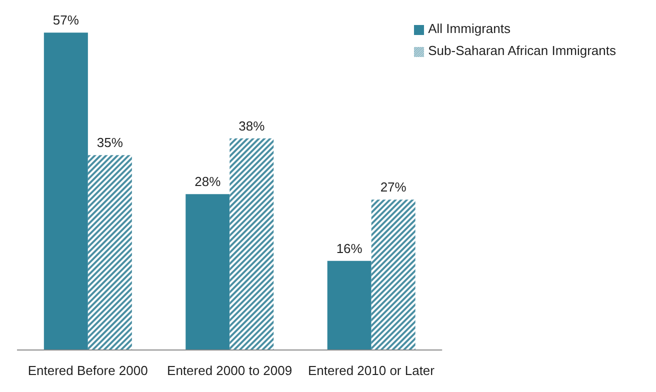  What do you see at coordinates (208, 182) in the screenshot?
I see `data-label: 28%` at bounding box center [208, 182].